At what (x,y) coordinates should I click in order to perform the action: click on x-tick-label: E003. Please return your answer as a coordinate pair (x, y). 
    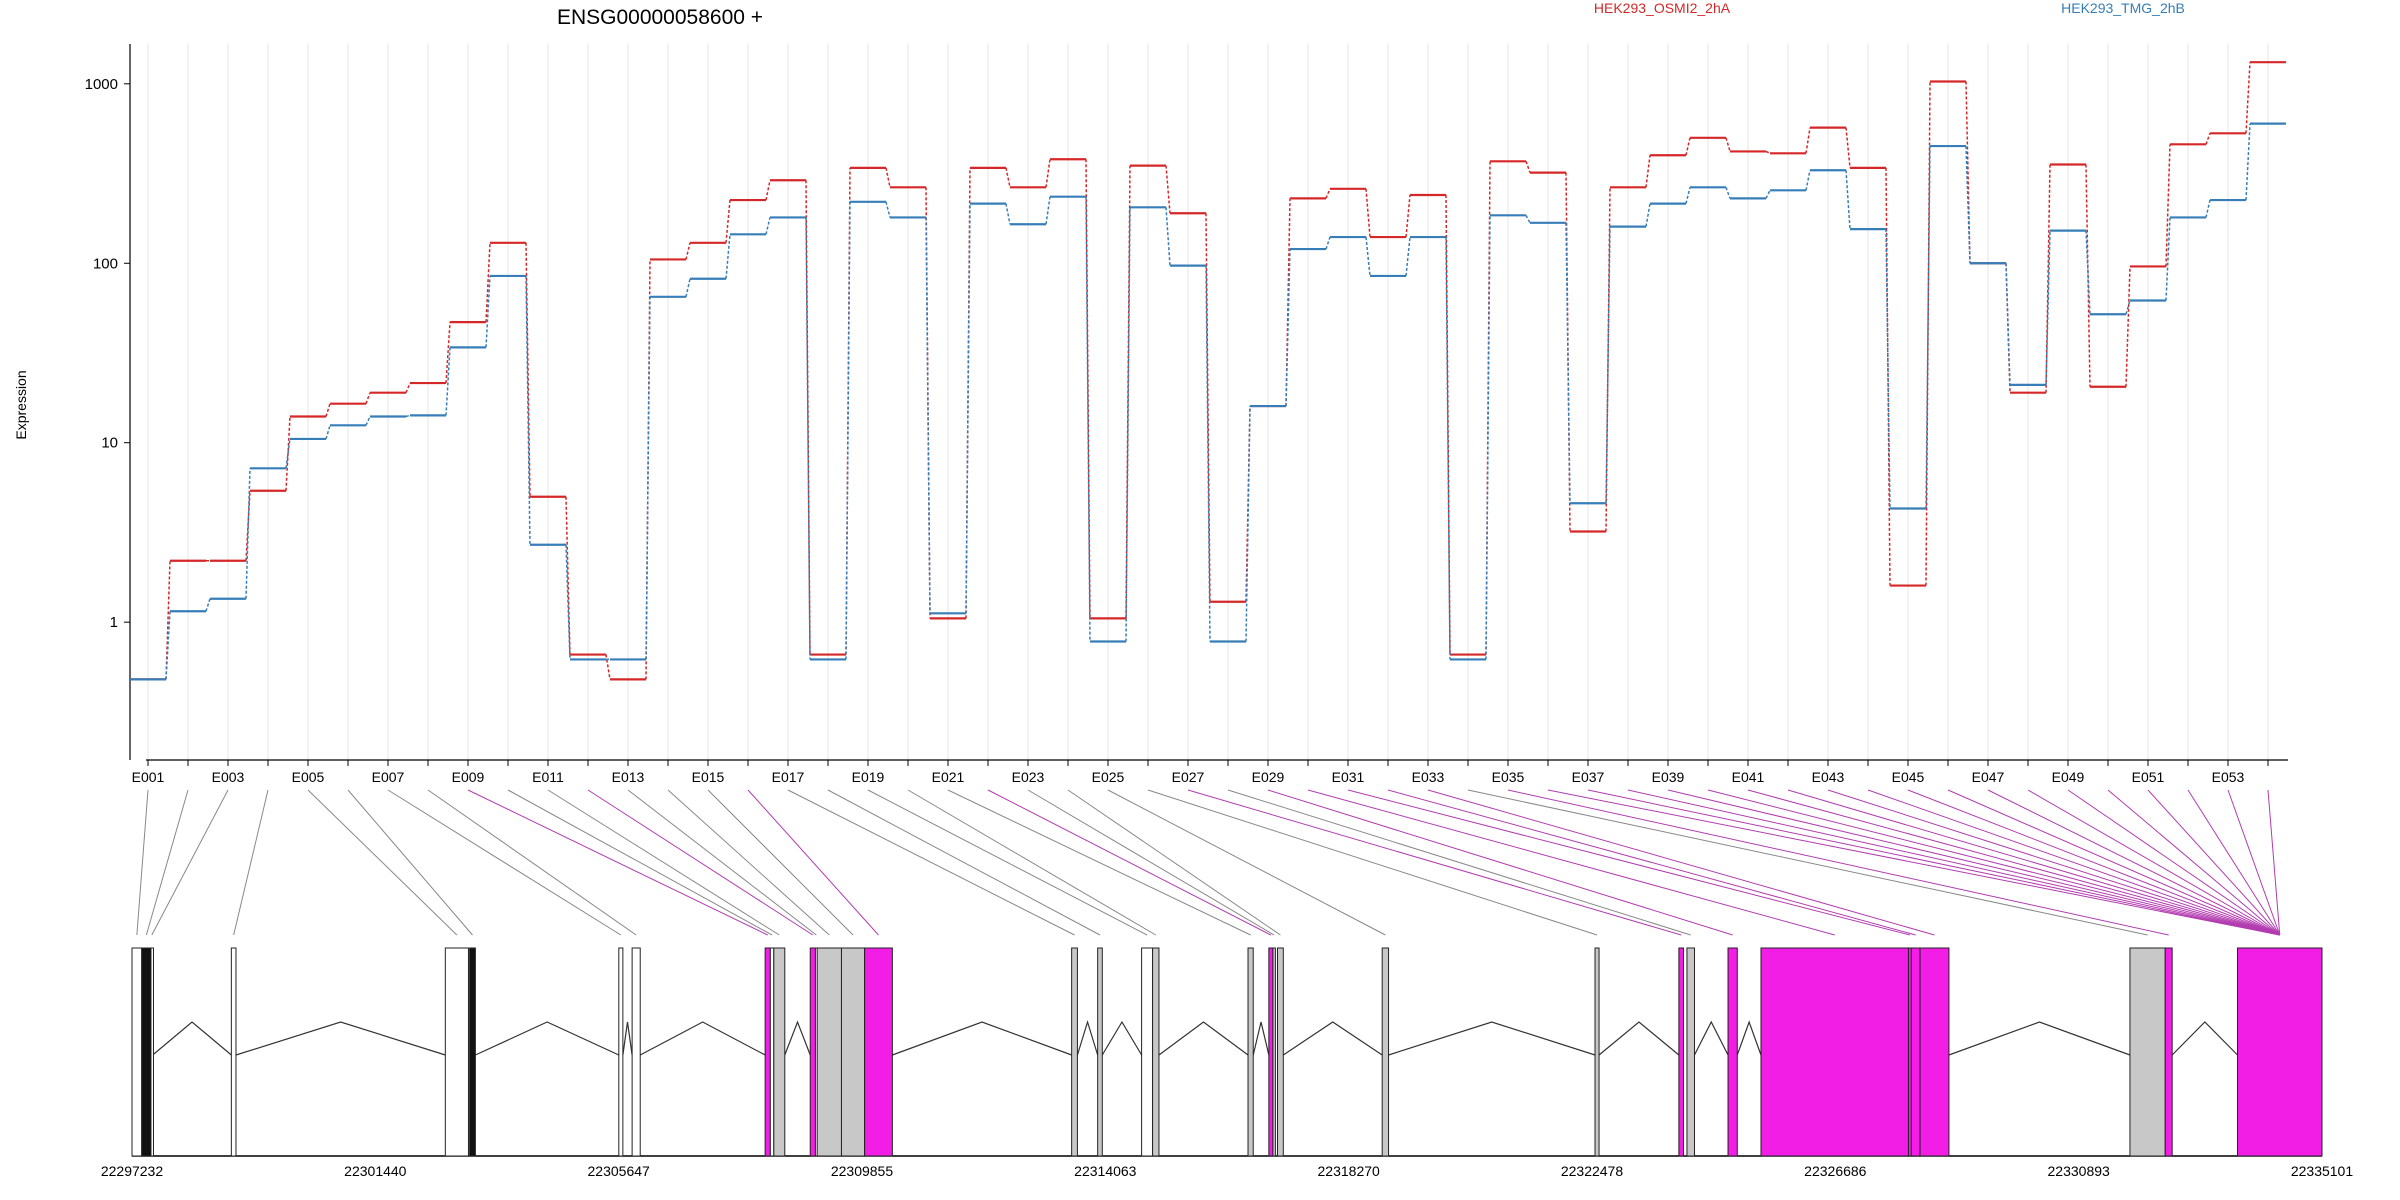
    Looking at the image, I should click on (228, 777).